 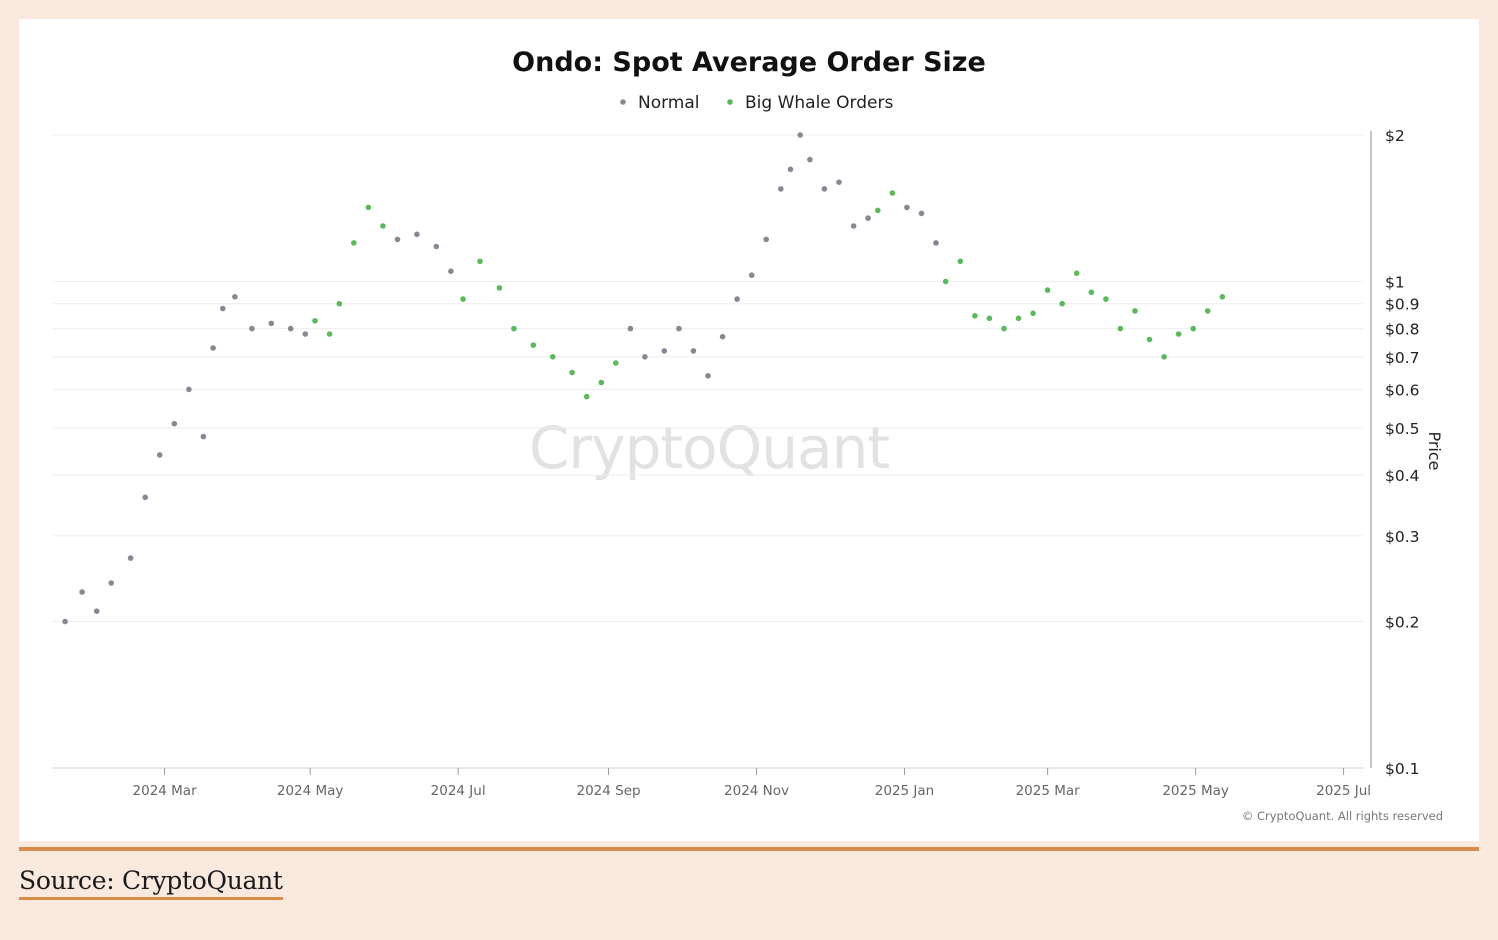 I want to click on divider-rule, so click(x=749, y=849).